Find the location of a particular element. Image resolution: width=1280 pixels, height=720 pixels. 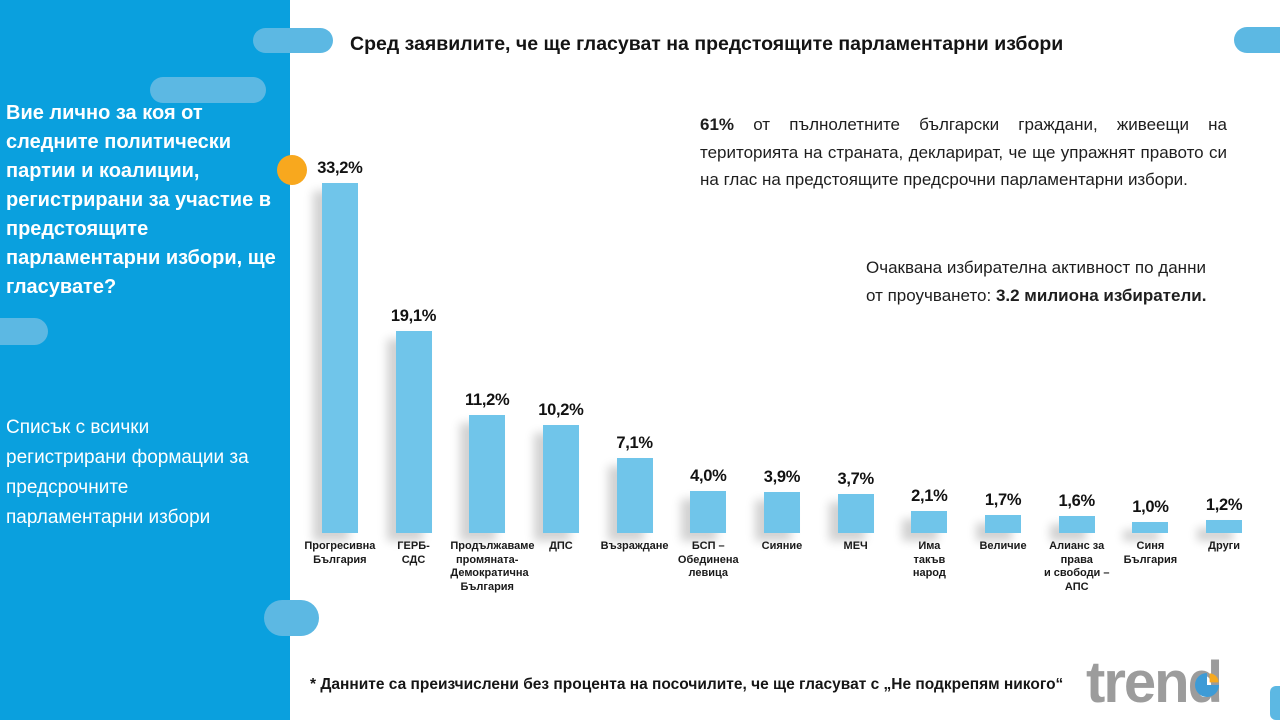

bar-column: 4,0% is located at coordinates (708, 340).